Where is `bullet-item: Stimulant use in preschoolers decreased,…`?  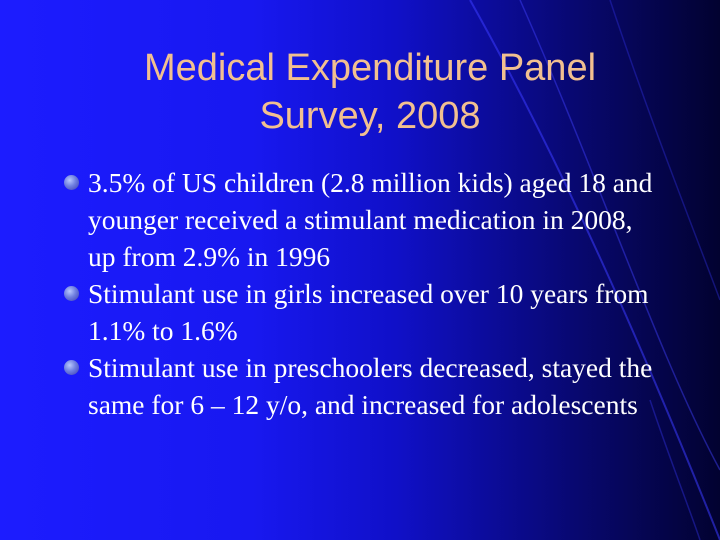 bullet-item: Stimulant use in preschoolers decreased,… is located at coordinates (362, 386).